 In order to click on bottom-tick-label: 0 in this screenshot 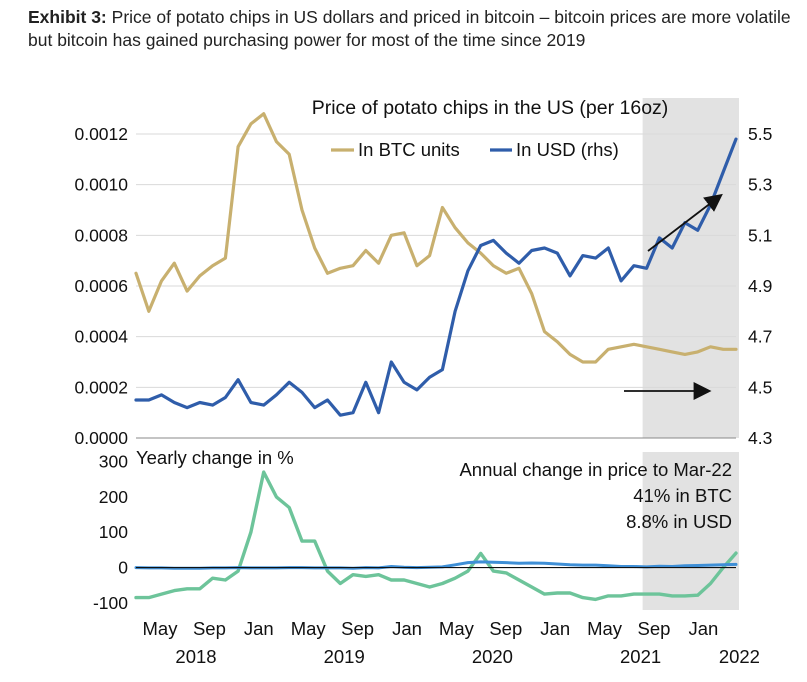, I will do `click(123, 568)`.